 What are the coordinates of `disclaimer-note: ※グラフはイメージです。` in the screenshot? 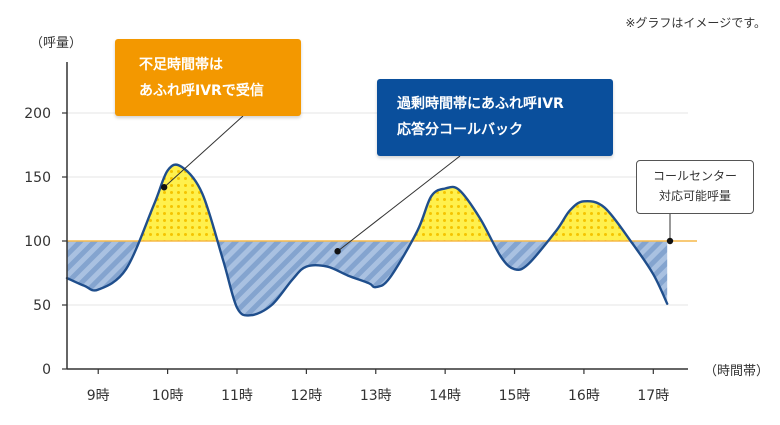 It's located at (695, 23).